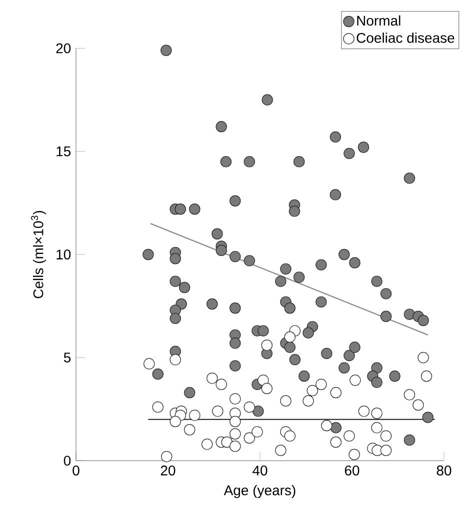 The width and height of the screenshot is (461, 514). I want to click on x-tick-label: 80, so click(444, 471).